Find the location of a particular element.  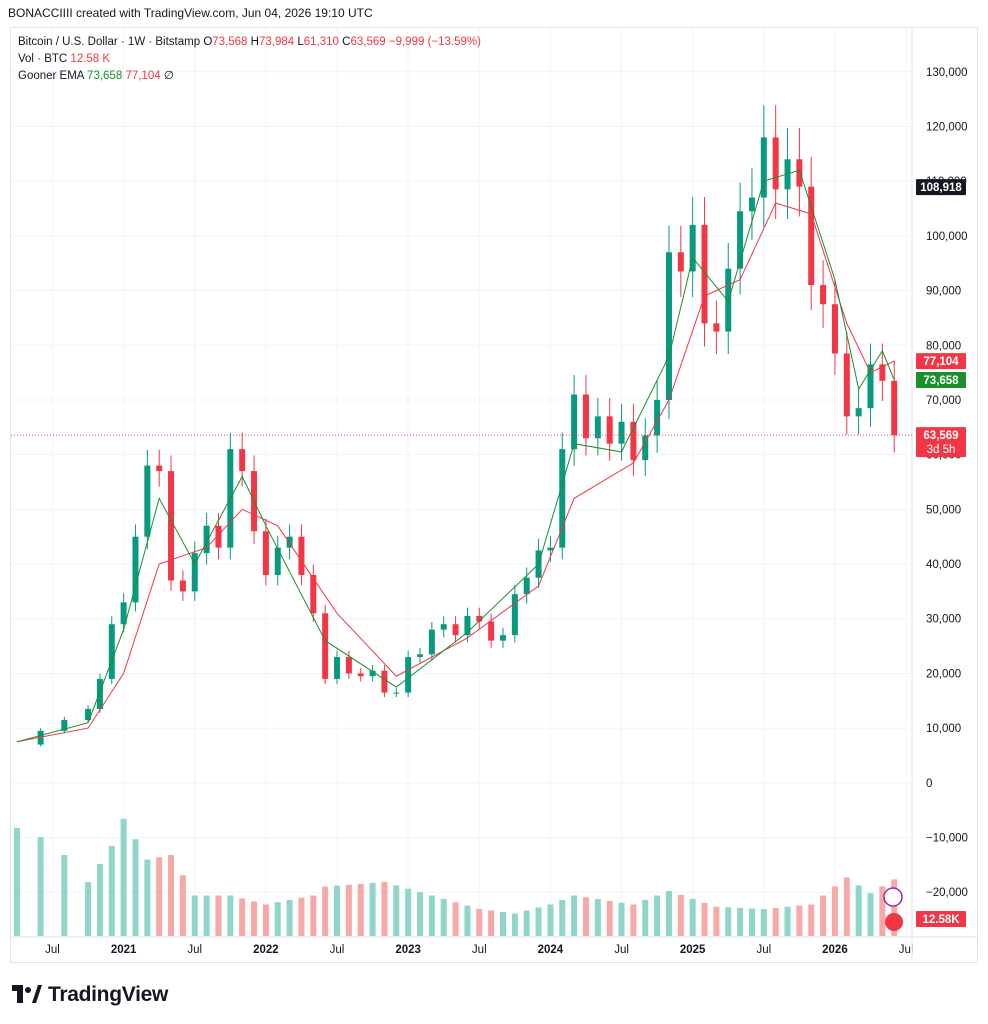

y-tick-label: 80,000 is located at coordinates (943, 346).